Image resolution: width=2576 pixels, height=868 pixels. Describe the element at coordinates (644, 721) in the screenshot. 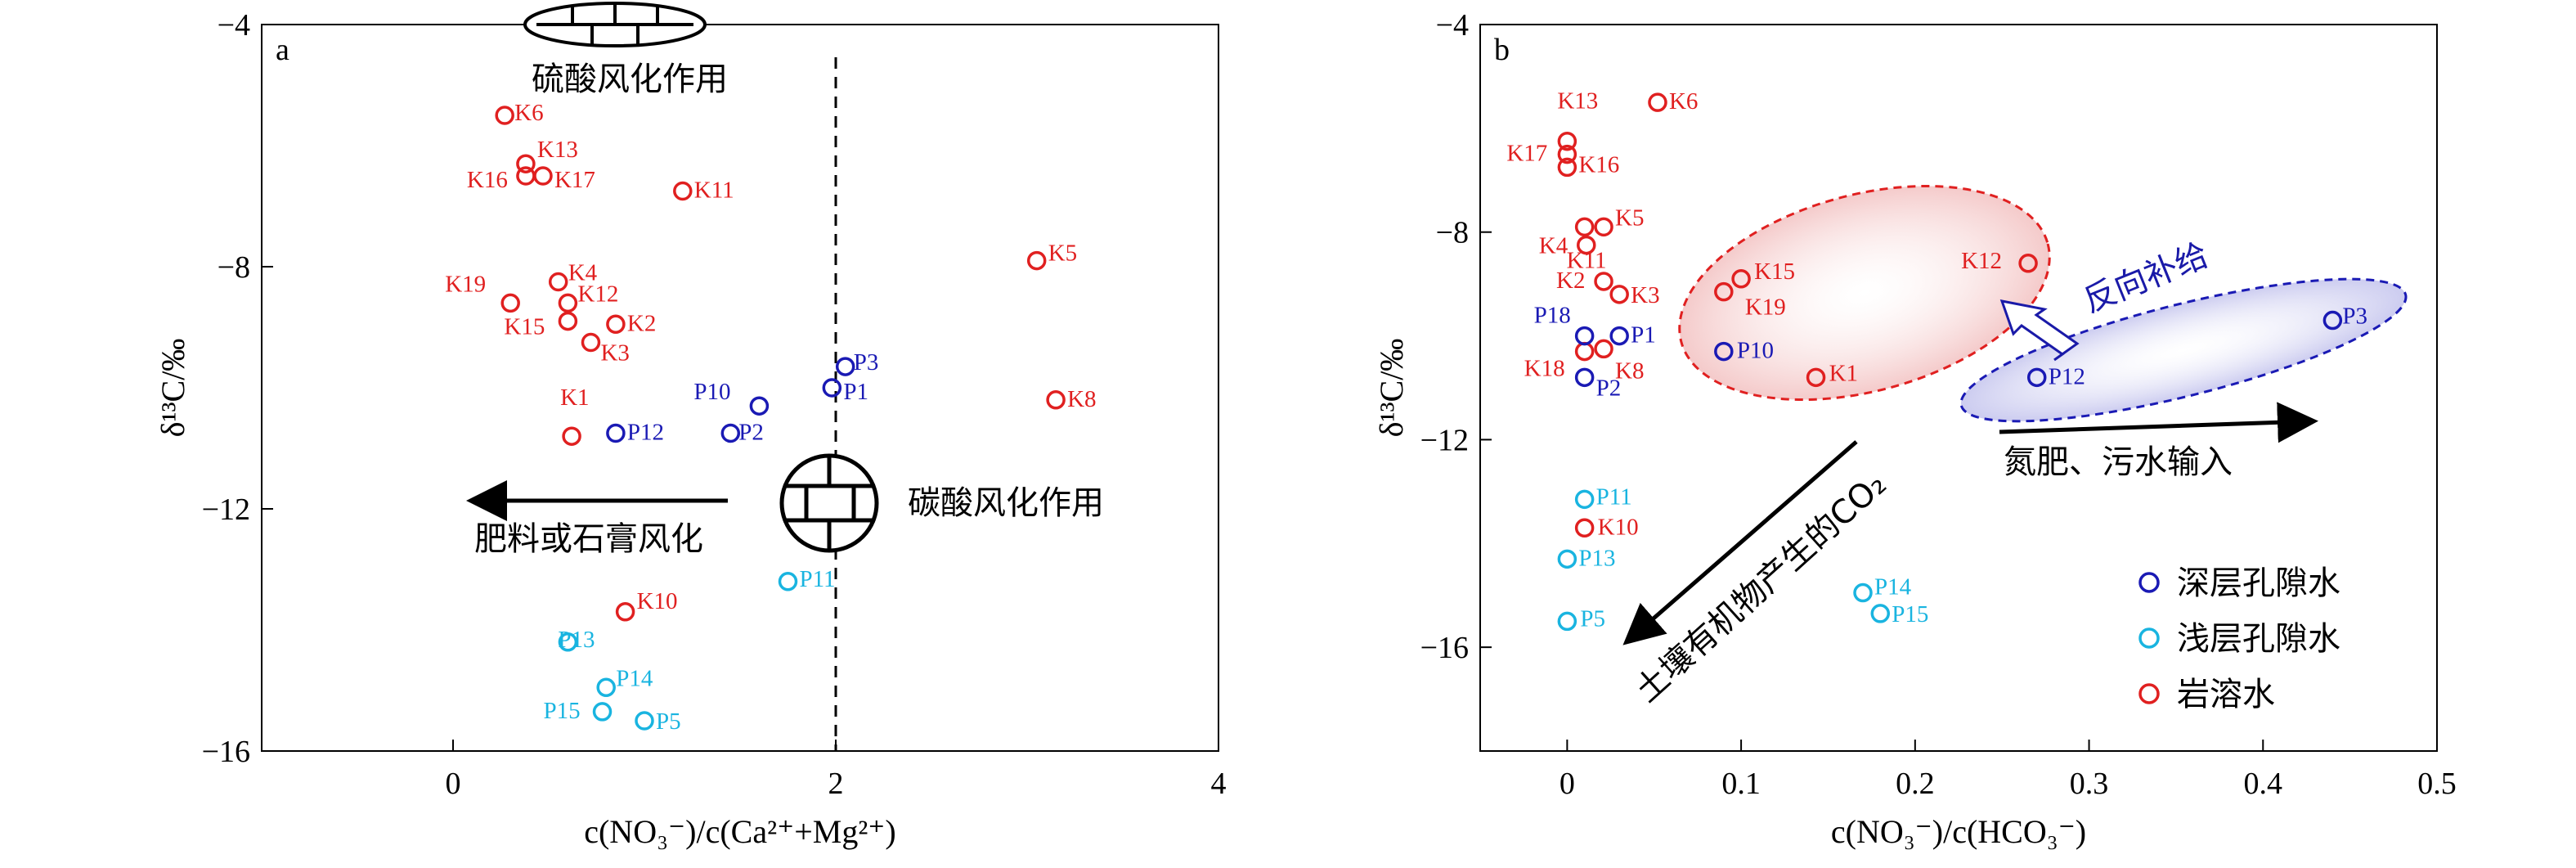

I see `data-point-p5` at that location.